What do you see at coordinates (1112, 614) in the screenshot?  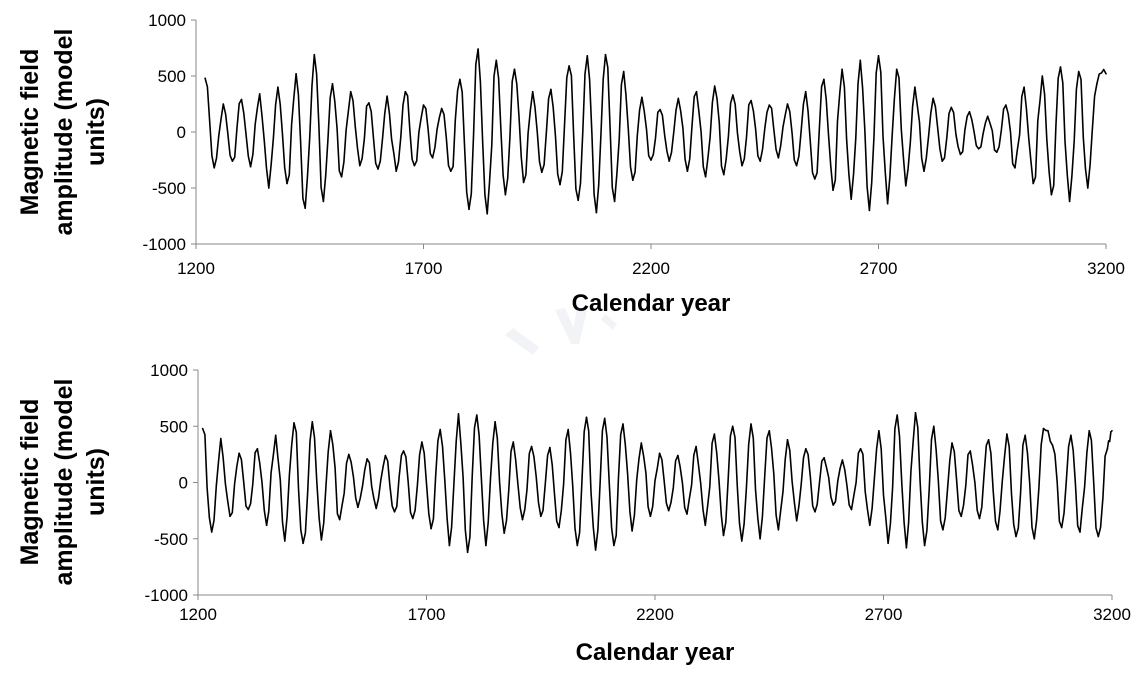 I see `x-tick-label: 3200` at bounding box center [1112, 614].